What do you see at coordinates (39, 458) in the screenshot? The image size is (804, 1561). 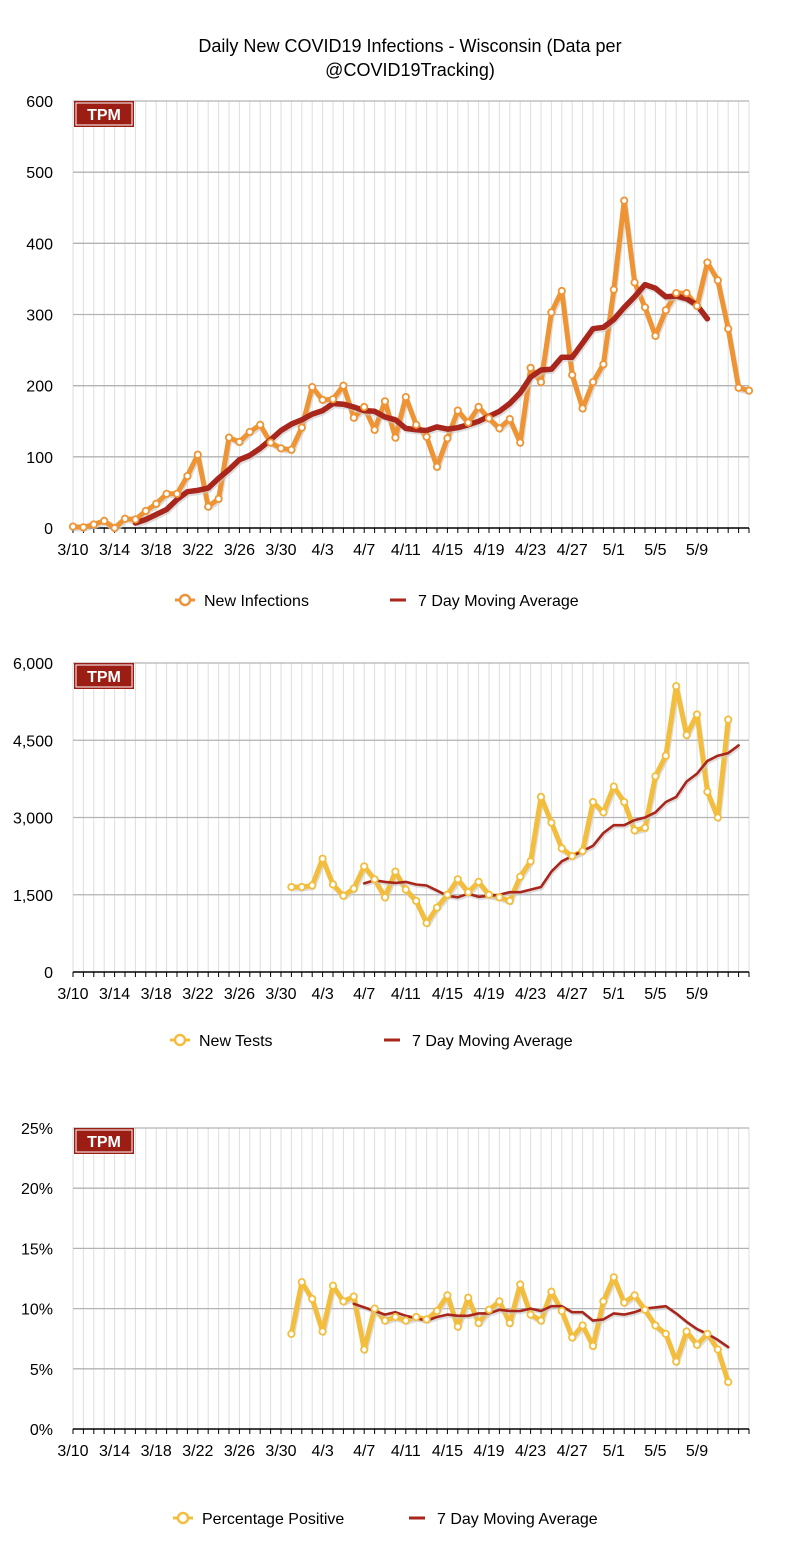 I see `y-tick-label: 100` at bounding box center [39, 458].